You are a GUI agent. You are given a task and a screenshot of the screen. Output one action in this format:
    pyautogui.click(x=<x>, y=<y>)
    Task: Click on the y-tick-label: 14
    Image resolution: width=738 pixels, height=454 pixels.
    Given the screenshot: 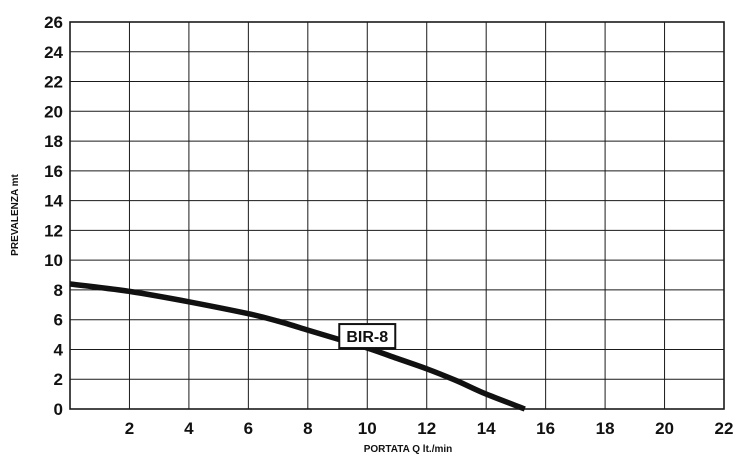 What is the action you would take?
    pyautogui.click(x=53, y=201)
    